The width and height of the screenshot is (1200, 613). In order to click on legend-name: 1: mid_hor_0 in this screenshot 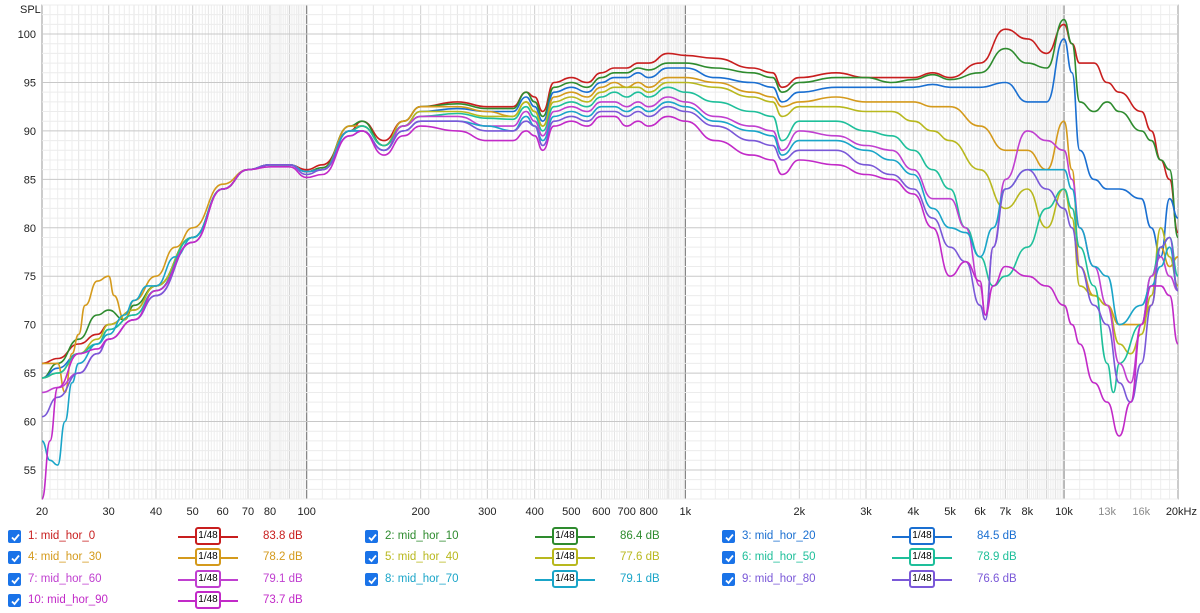, I will do `click(62, 536)`.